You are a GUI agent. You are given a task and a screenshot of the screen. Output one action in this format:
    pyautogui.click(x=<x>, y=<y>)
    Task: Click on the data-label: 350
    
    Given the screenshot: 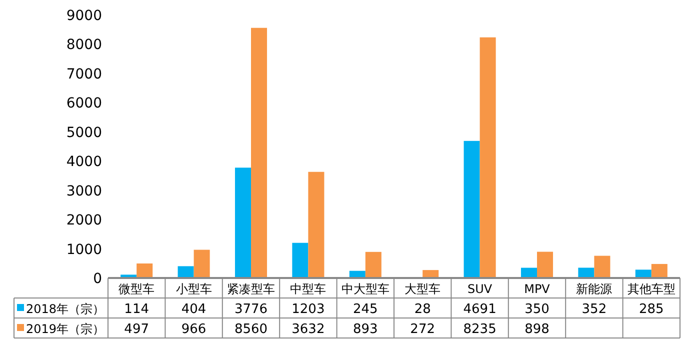 What is the action you would take?
    pyautogui.click(x=537, y=309)
    